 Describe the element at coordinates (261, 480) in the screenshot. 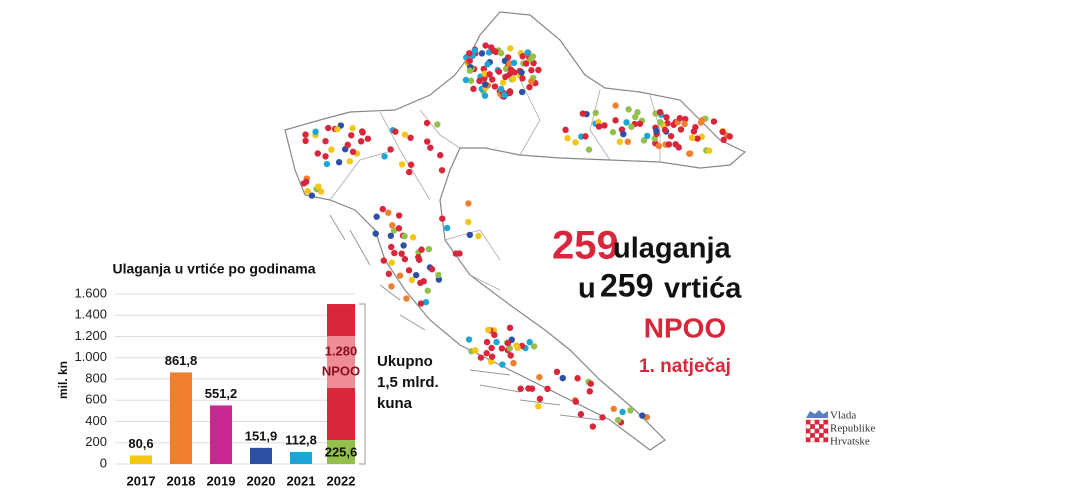

I see `x-tick-label: 2020` at that location.